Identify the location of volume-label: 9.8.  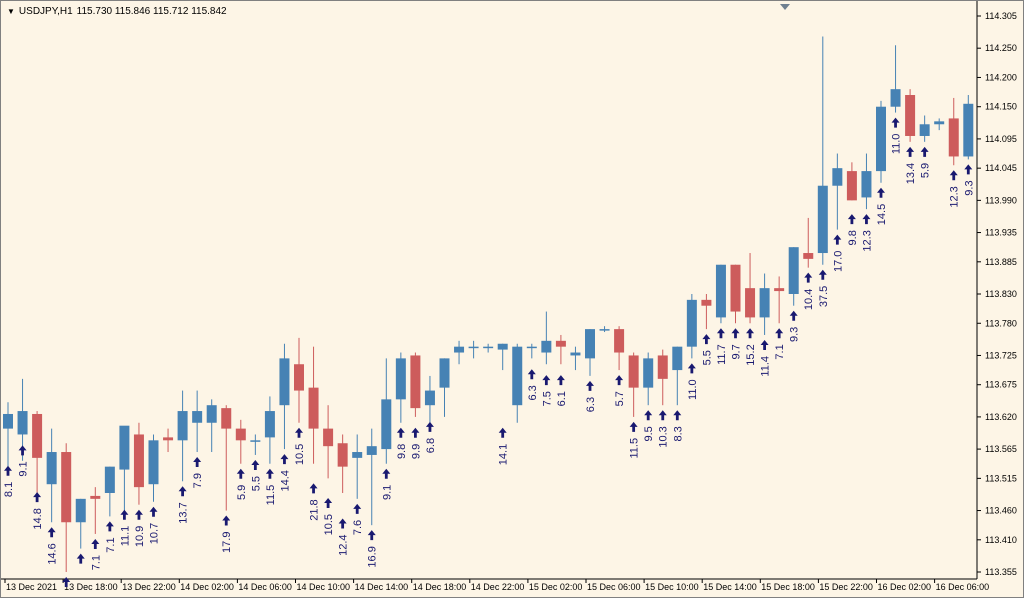
(853, 237).